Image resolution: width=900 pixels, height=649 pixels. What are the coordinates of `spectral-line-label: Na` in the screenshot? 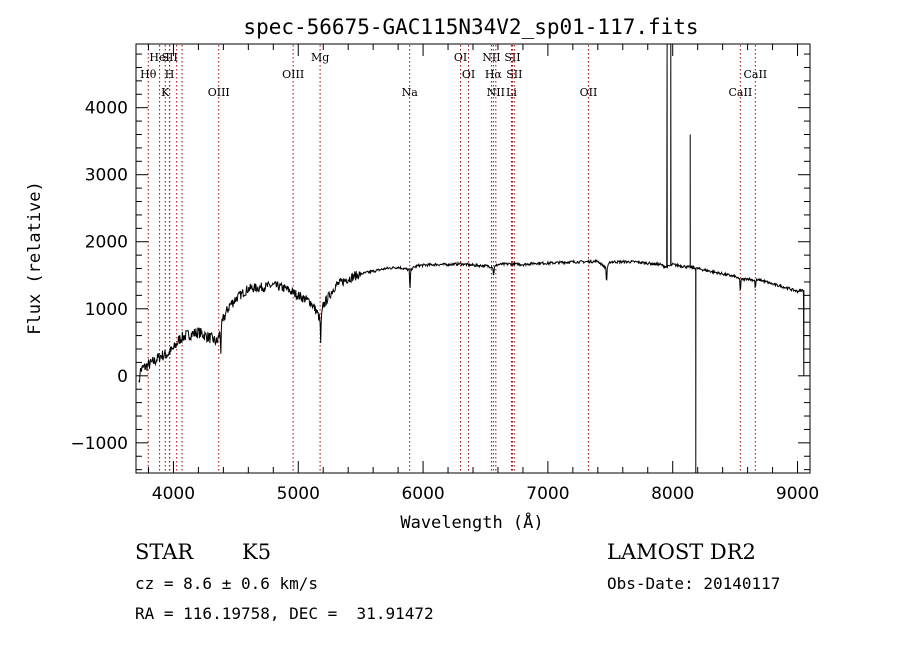 It's located at (410, 92).